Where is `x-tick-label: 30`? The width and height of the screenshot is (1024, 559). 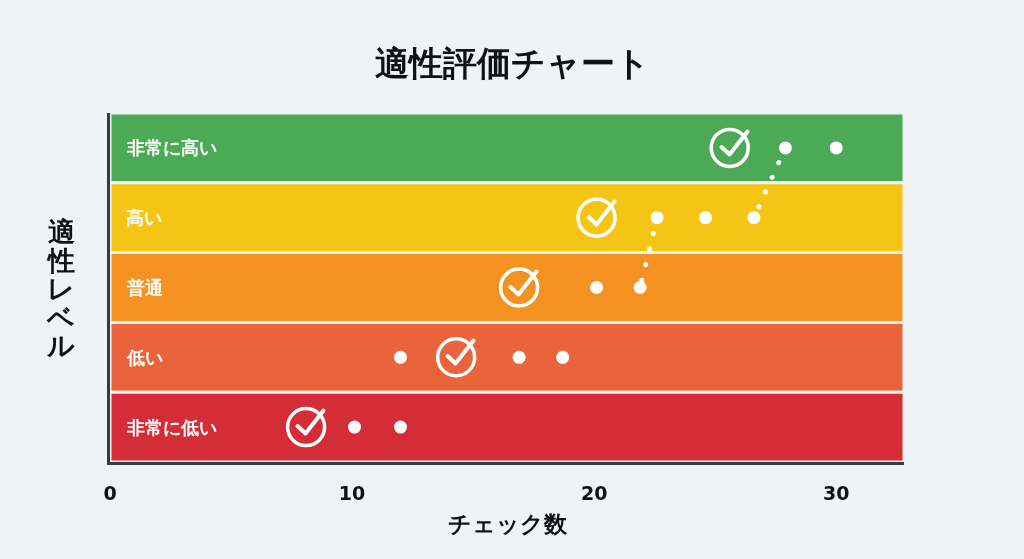 x-tick-label: 30 is located at coordinates (836, 492).